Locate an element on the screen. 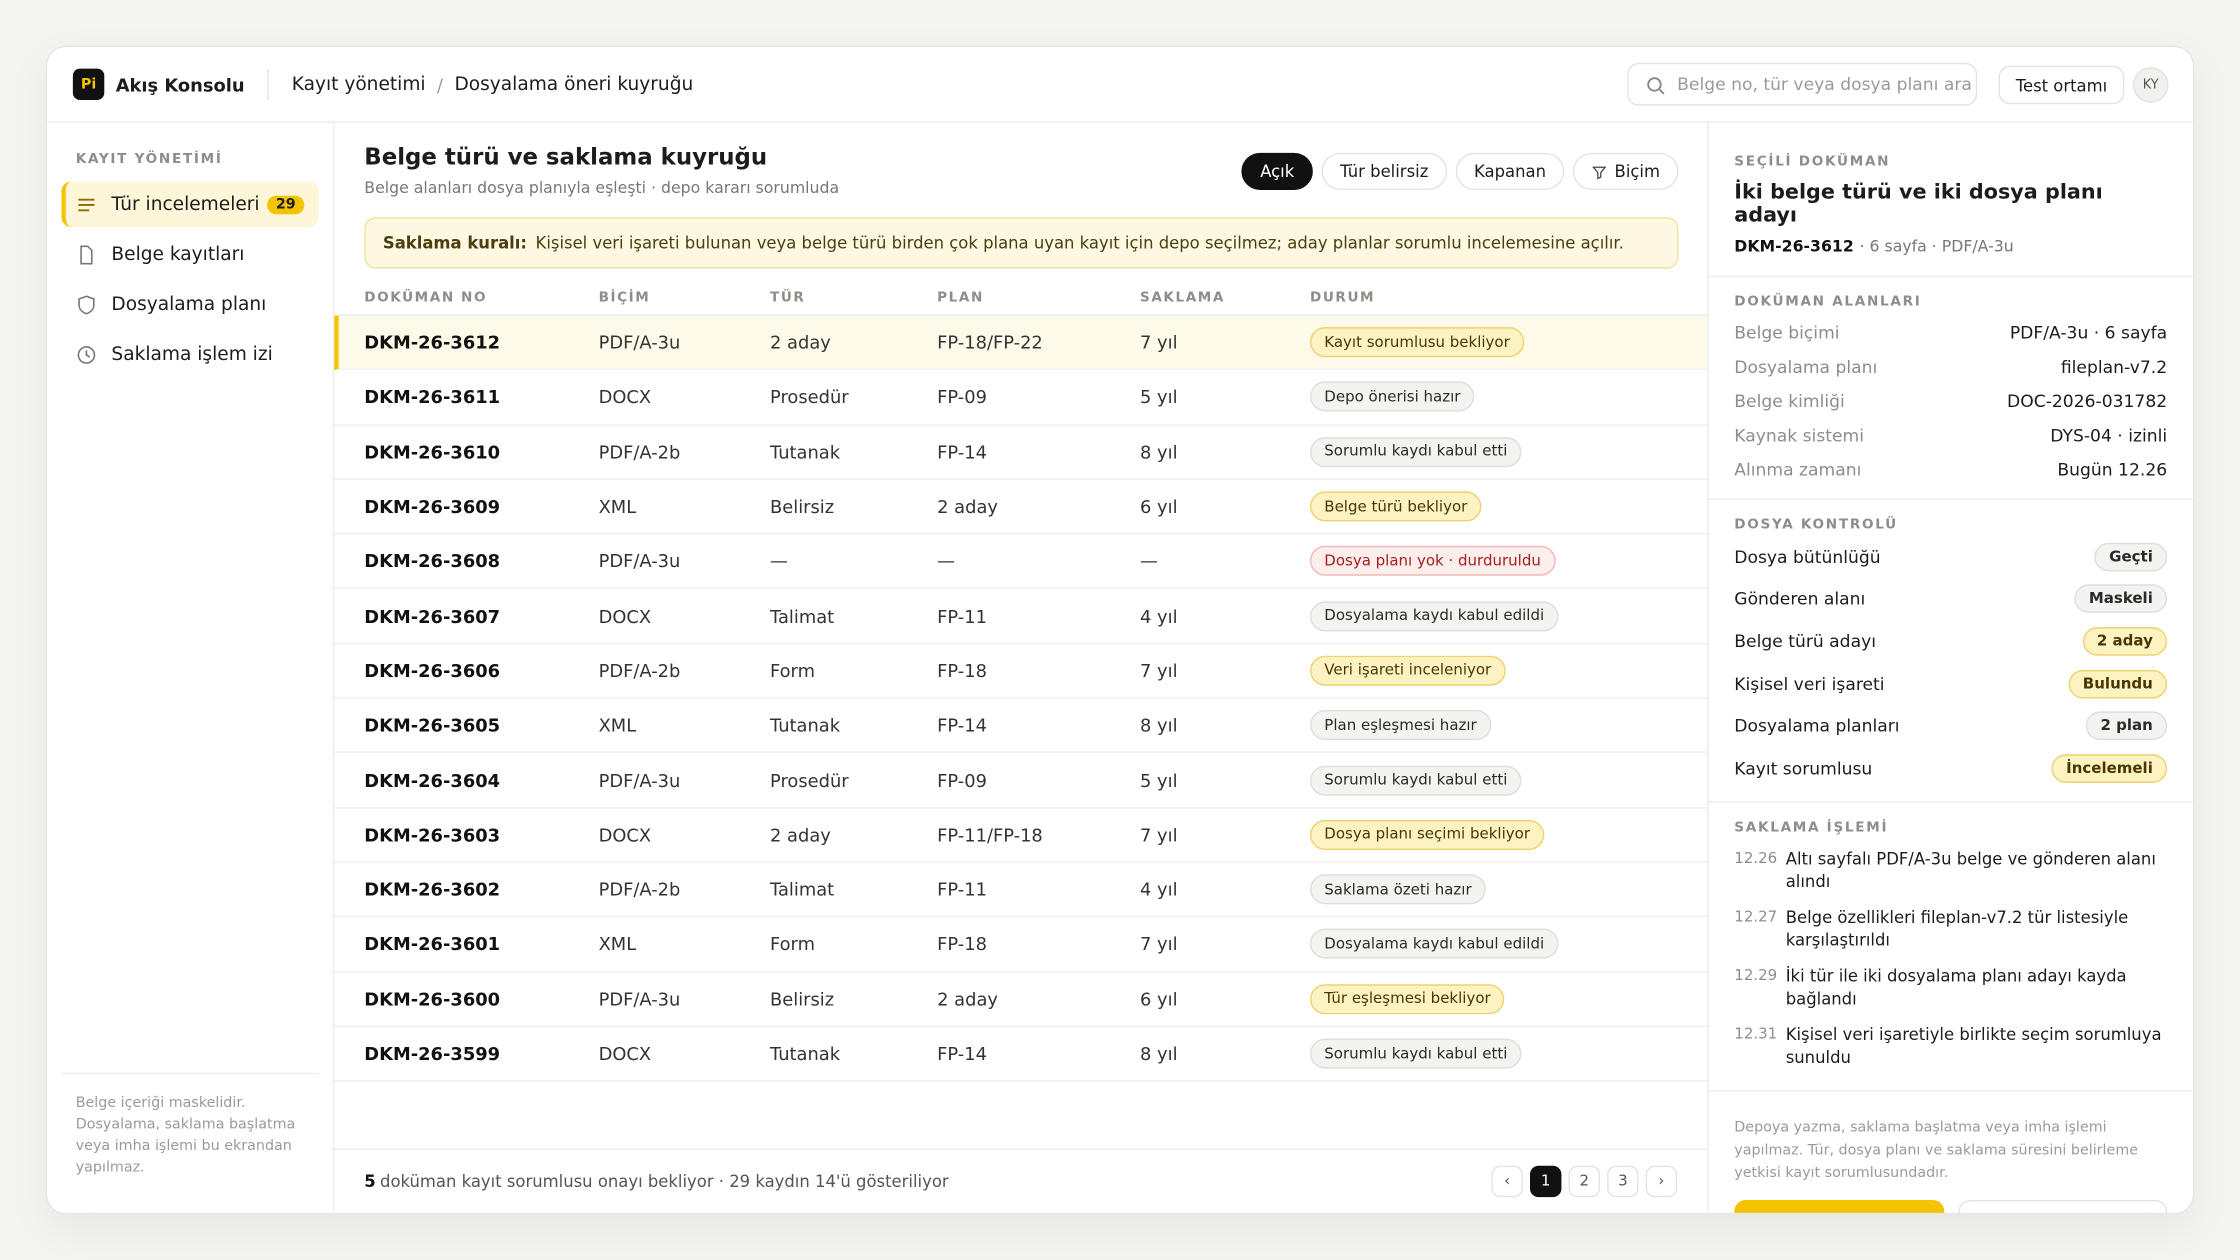 Image resolution: width=2240 pixels, height=1260 pixels. table-cell: FP-14 is located at coordinates (962, 725).